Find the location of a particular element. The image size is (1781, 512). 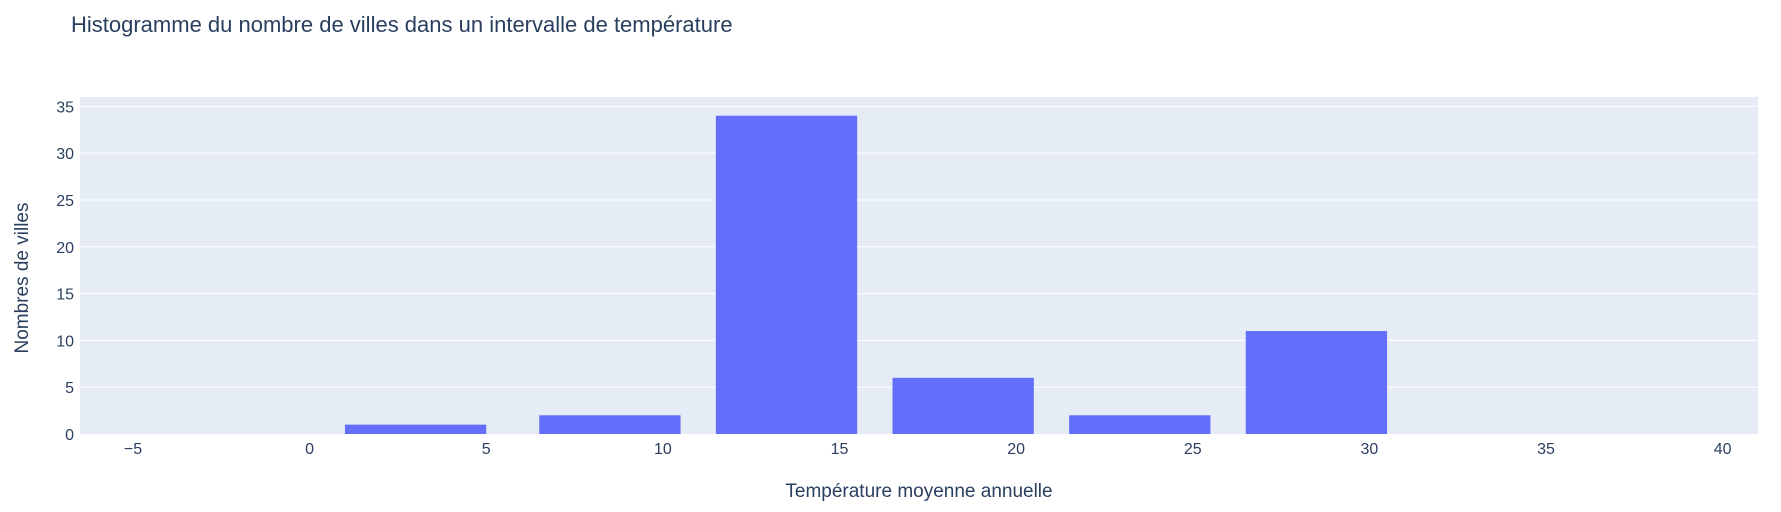

x-tick-label: 15 is located at coordinates (840, 449).